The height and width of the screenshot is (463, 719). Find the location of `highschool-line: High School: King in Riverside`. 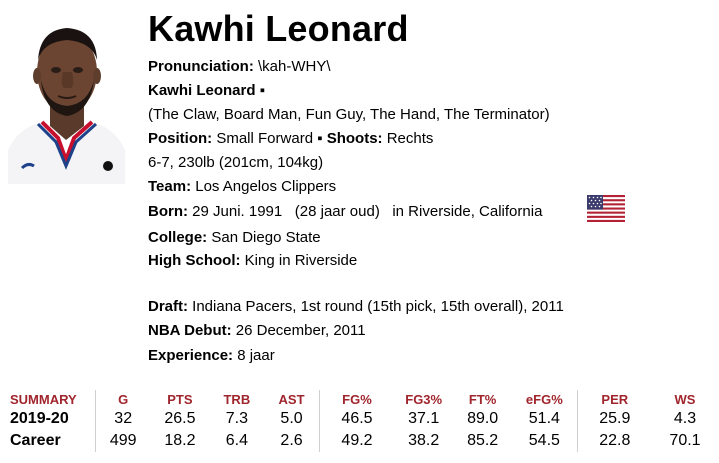

highschool-line: High School: King in Riverside is located at coordinates (252, 261).